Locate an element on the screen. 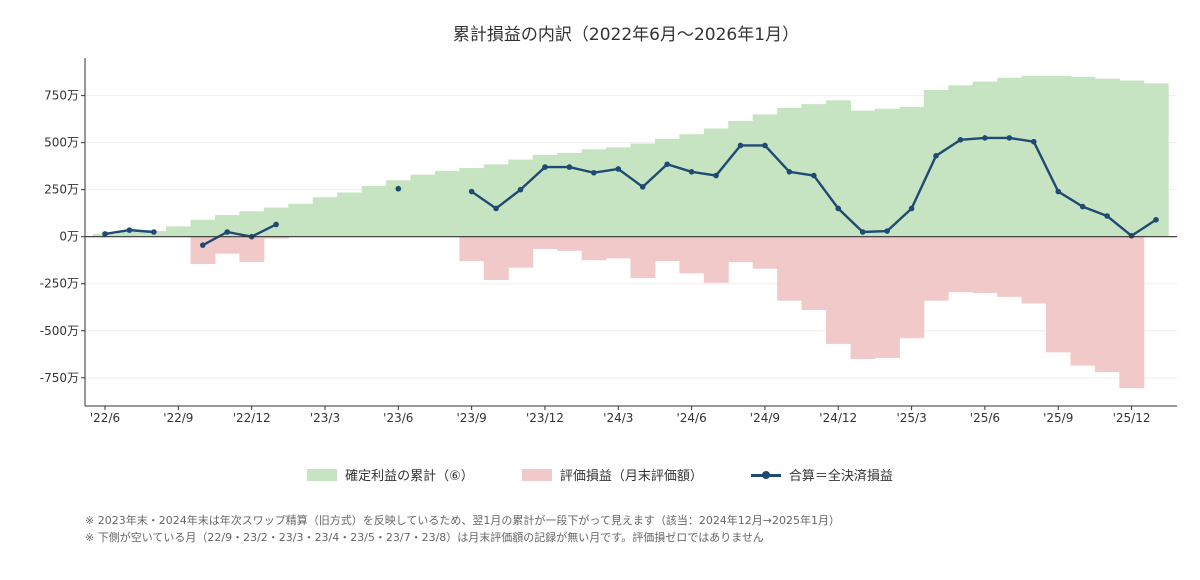 Image resolution: width=1200 pixels, height=580 pixels. legend-item-unrealized: 評価損益（月末評価額） is located at coordinates (612, 474).